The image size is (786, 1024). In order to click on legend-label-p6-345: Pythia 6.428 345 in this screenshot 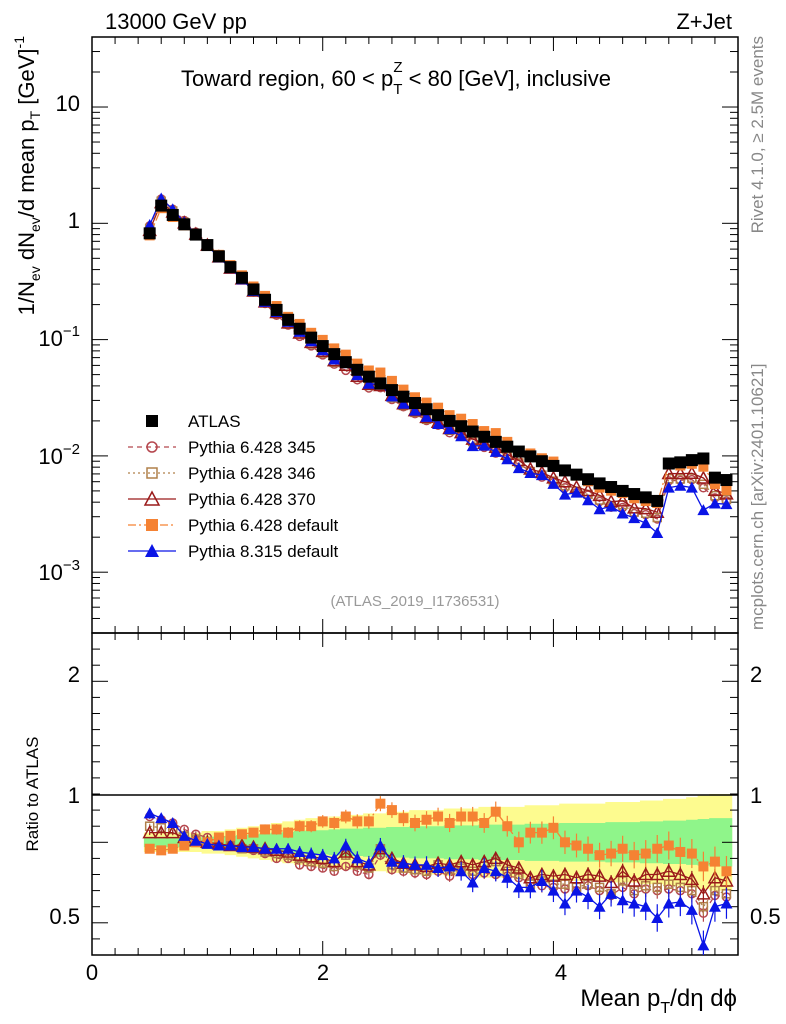, I will do `click(252, 447)`.